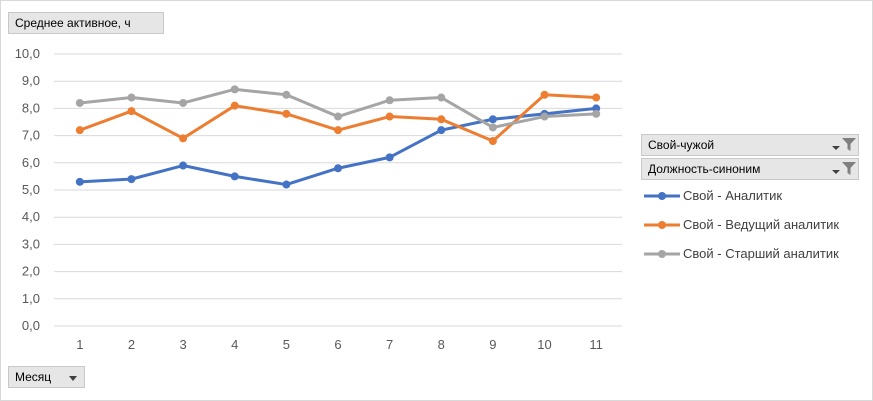 This screenshot has width=873, height=401. Describe the element at coordinates (79, 344) in the screenshot. I see `x-tick-label: 1` at that location.